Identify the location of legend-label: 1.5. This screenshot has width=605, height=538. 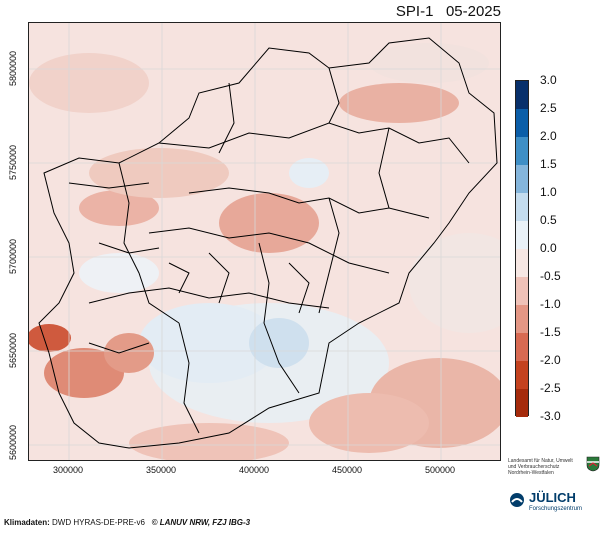
(548, 164).